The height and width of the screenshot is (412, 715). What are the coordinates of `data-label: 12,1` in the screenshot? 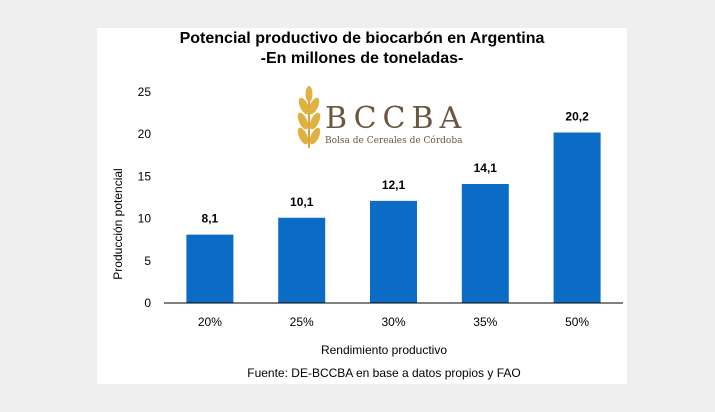 It's located at (394, 185).